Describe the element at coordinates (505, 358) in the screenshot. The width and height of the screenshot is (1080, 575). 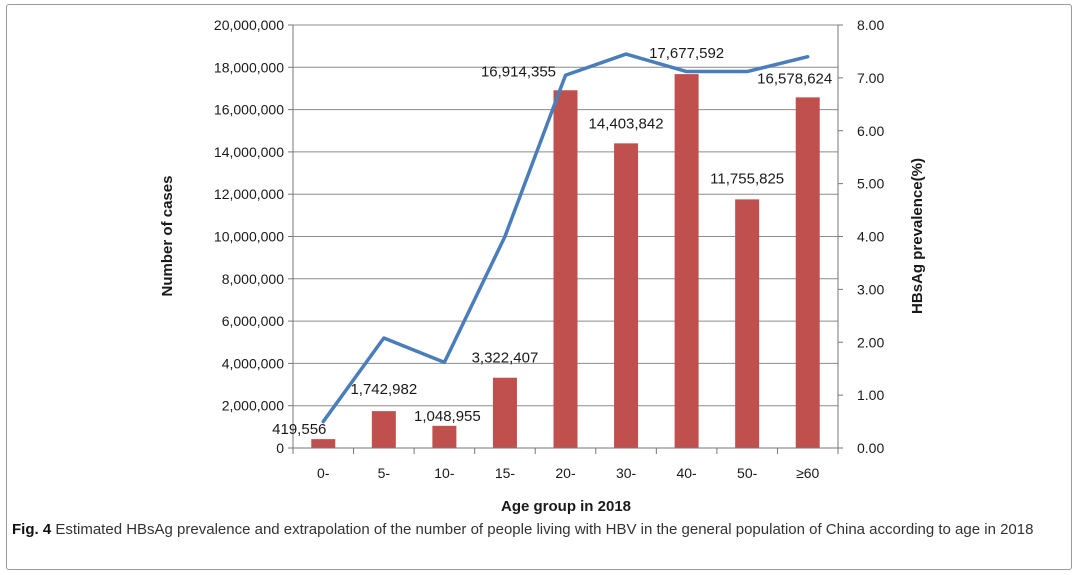
I see `bar-value-label: 3,322,407` at that location.